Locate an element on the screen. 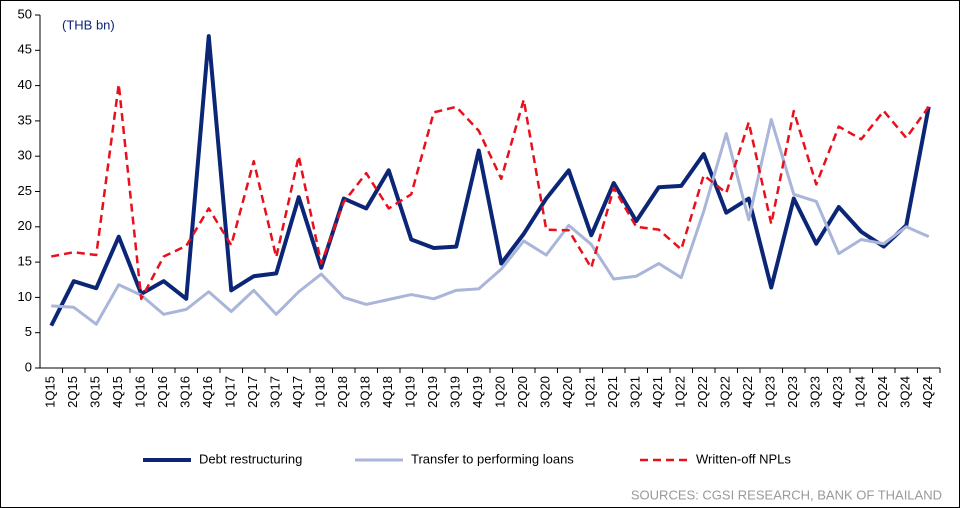 This screenshot has width=960, height=508. y-tick-label: 25 is located at coordinates (25, 190).